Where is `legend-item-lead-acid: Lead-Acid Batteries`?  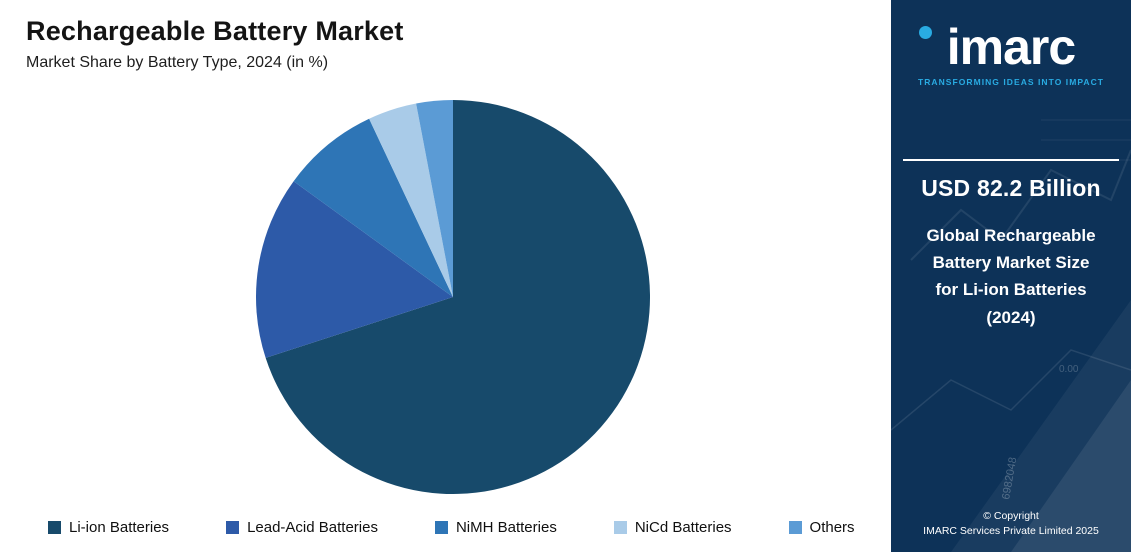 legend-item-lead-acid: Lead-Acid Batteries is located at coordinates (302, 527).